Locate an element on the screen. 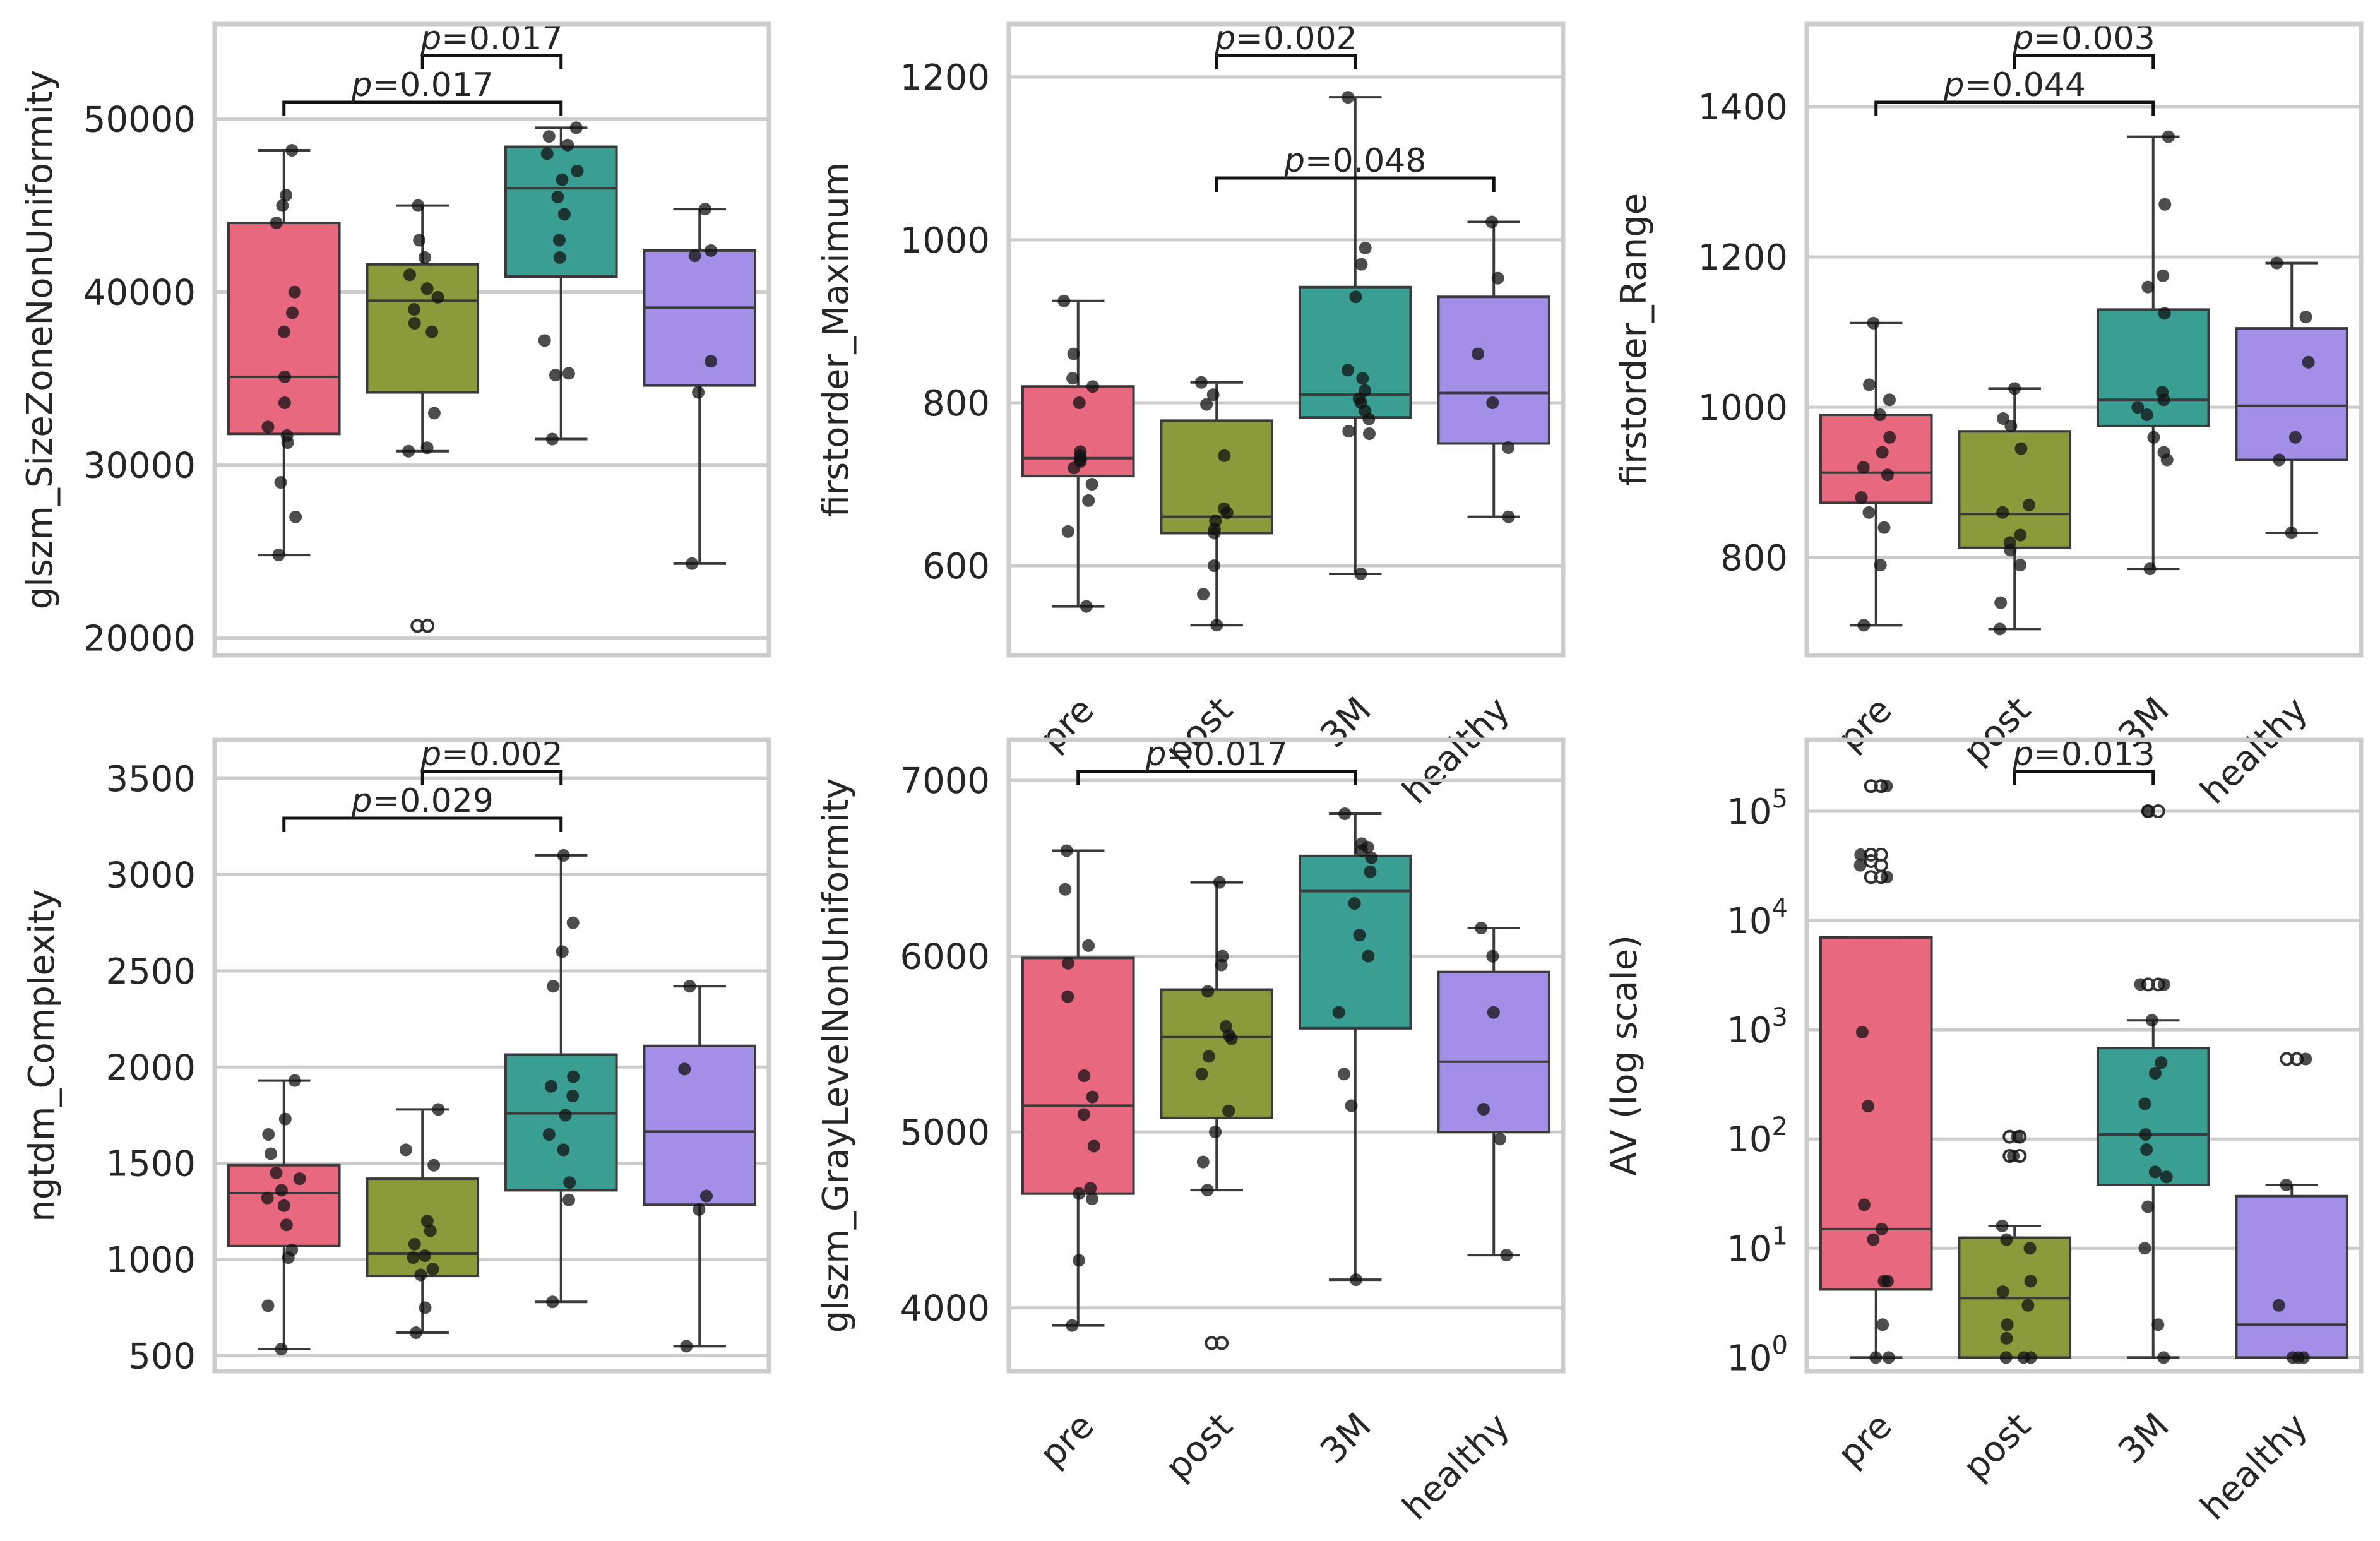  box-post is located at coordinates (1217, 504).